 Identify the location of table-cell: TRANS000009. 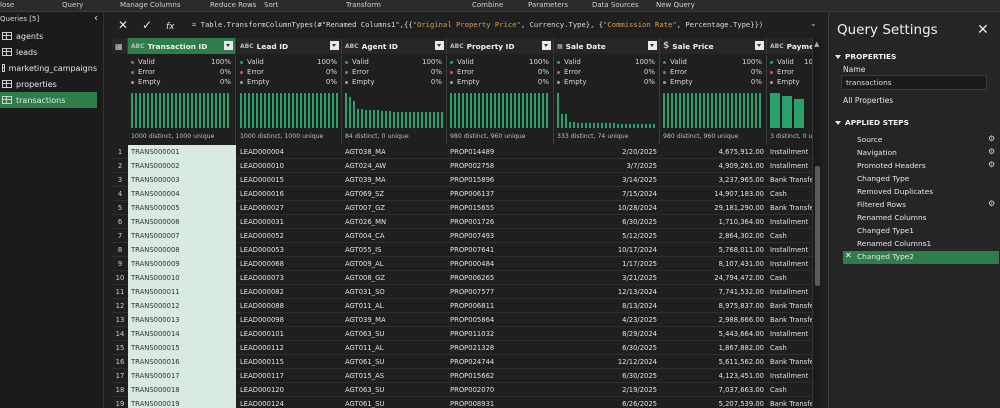
(182, 264).